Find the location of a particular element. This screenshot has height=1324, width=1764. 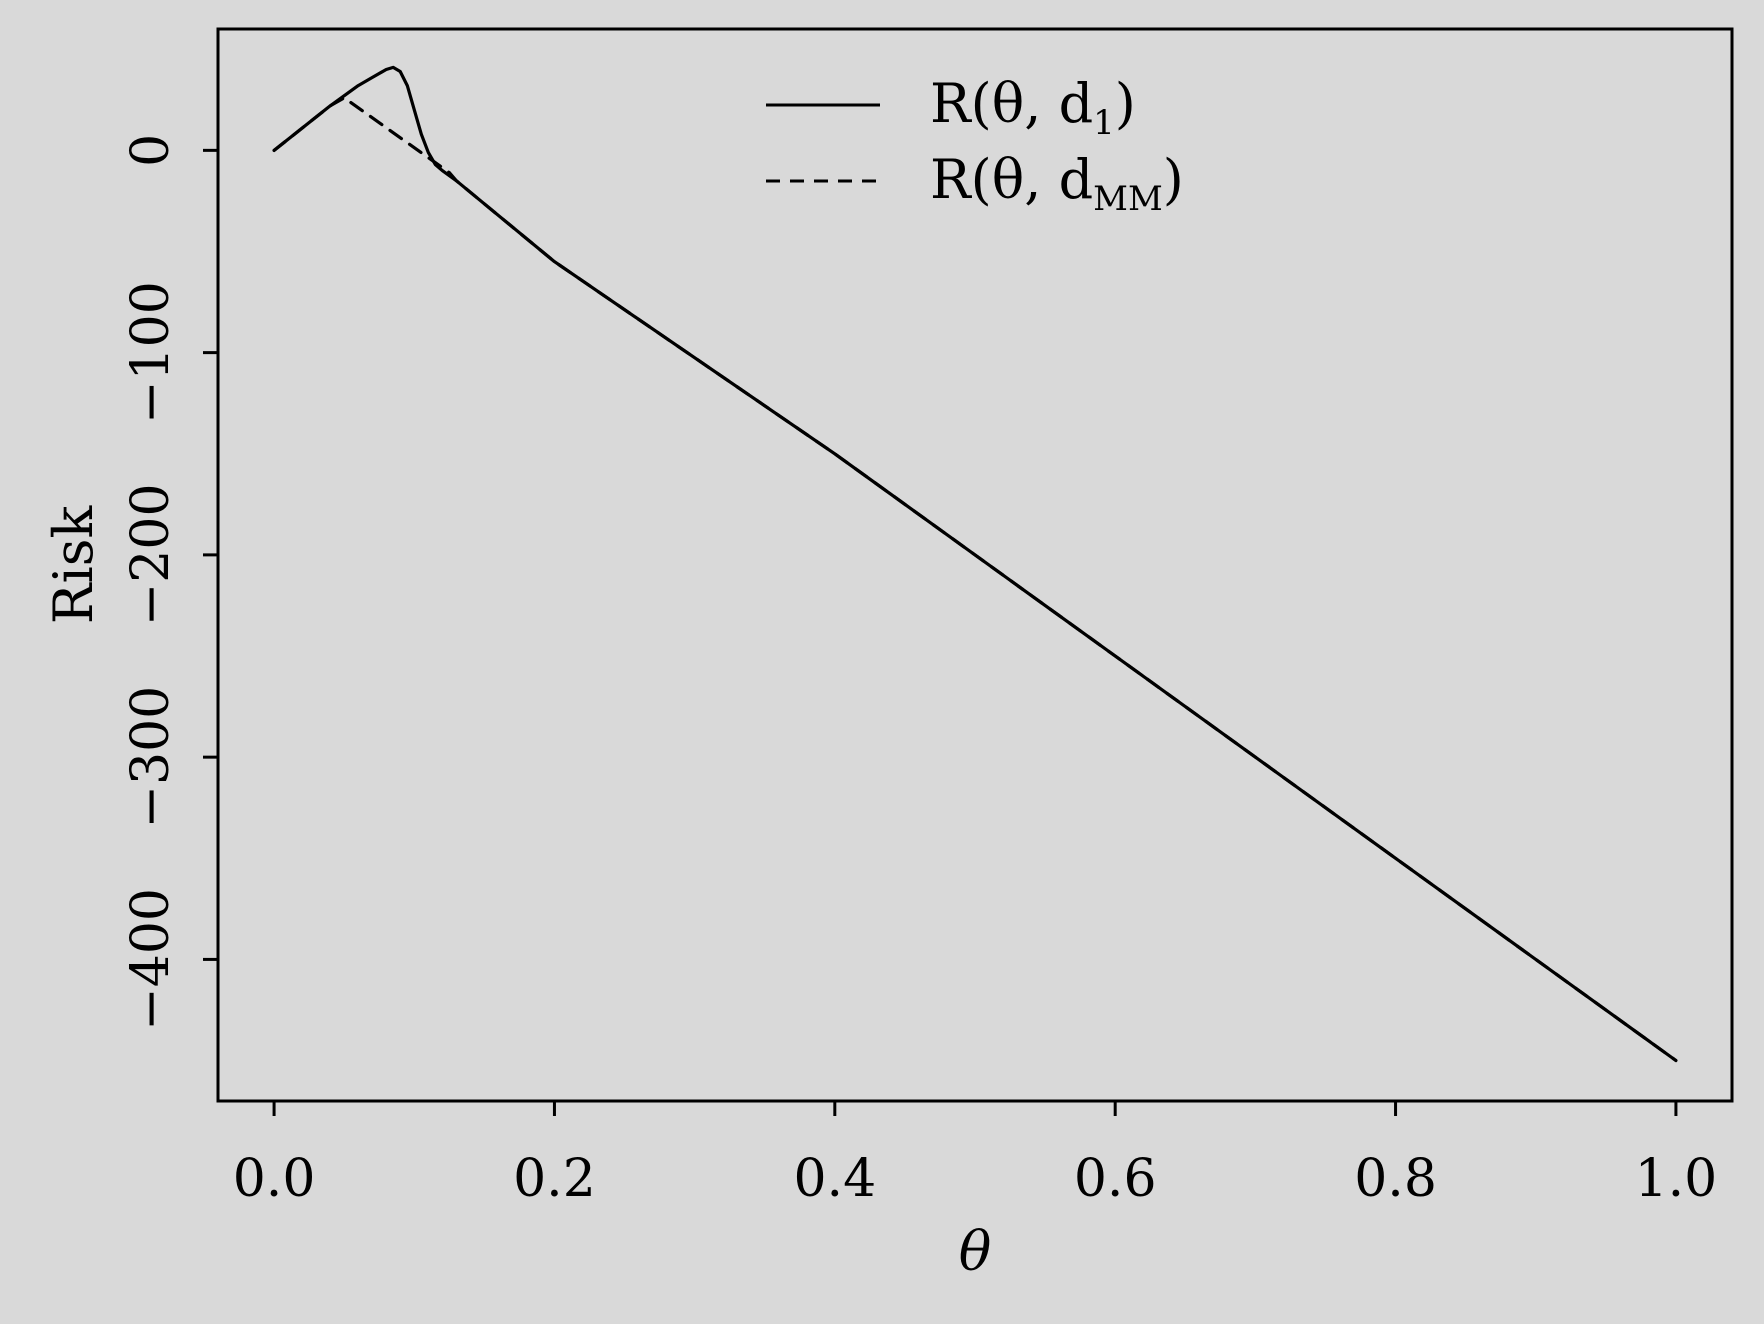

x-axis: 0.0 0.2 0.4 0.6 0.8 1.0 is located at coordinates (975, 1154).